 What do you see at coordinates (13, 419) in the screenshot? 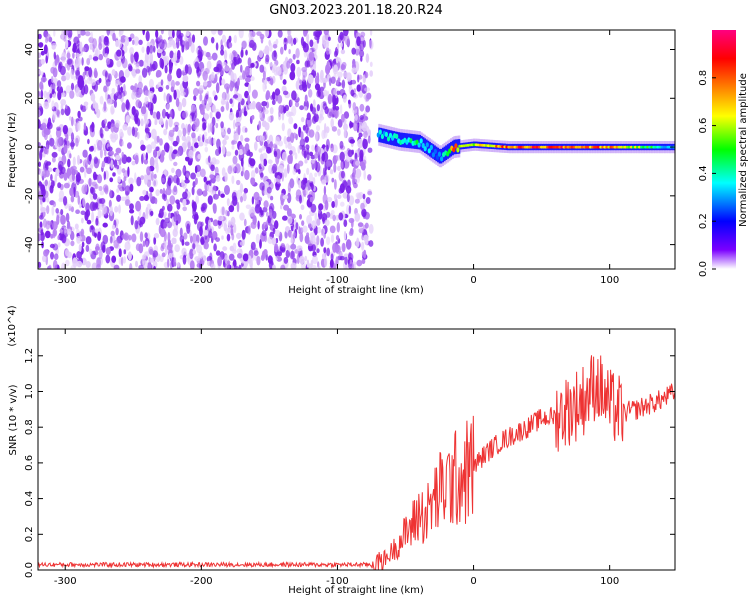
I see `snr-y-label: SNR (10 * v/v)` at bounding box center [13, 419].